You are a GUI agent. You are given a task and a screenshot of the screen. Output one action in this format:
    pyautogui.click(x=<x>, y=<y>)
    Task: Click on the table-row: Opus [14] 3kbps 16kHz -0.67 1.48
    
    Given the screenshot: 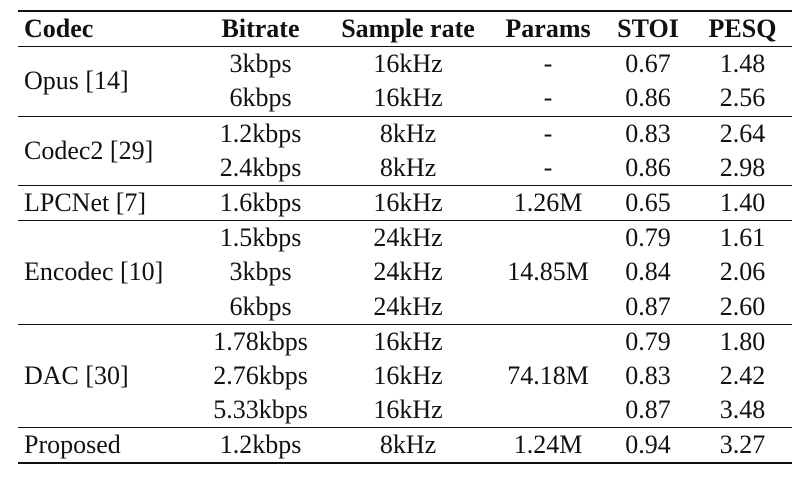 What is the action you would take?
    pyautogui.click(x=405, y=81)
    